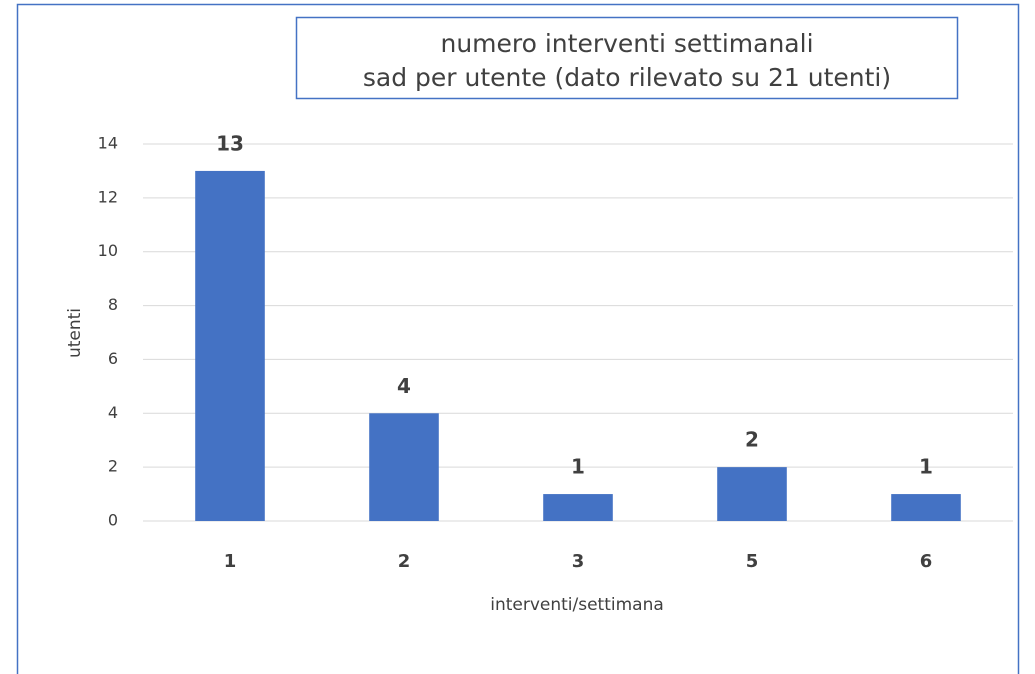  Describe the element at coordinates (108, 143) in the screenshot. I see `y-tick-label: 14` at that location.